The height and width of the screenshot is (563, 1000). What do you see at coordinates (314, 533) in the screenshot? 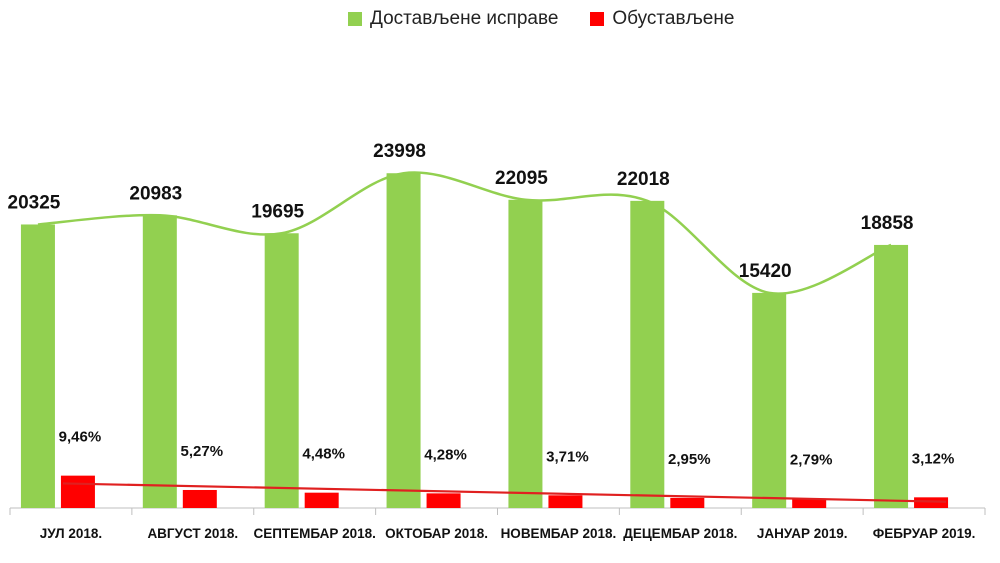
I see `x-tick-label: СЕПТЕМБАР 2018.` at bounding box center [314, 533].